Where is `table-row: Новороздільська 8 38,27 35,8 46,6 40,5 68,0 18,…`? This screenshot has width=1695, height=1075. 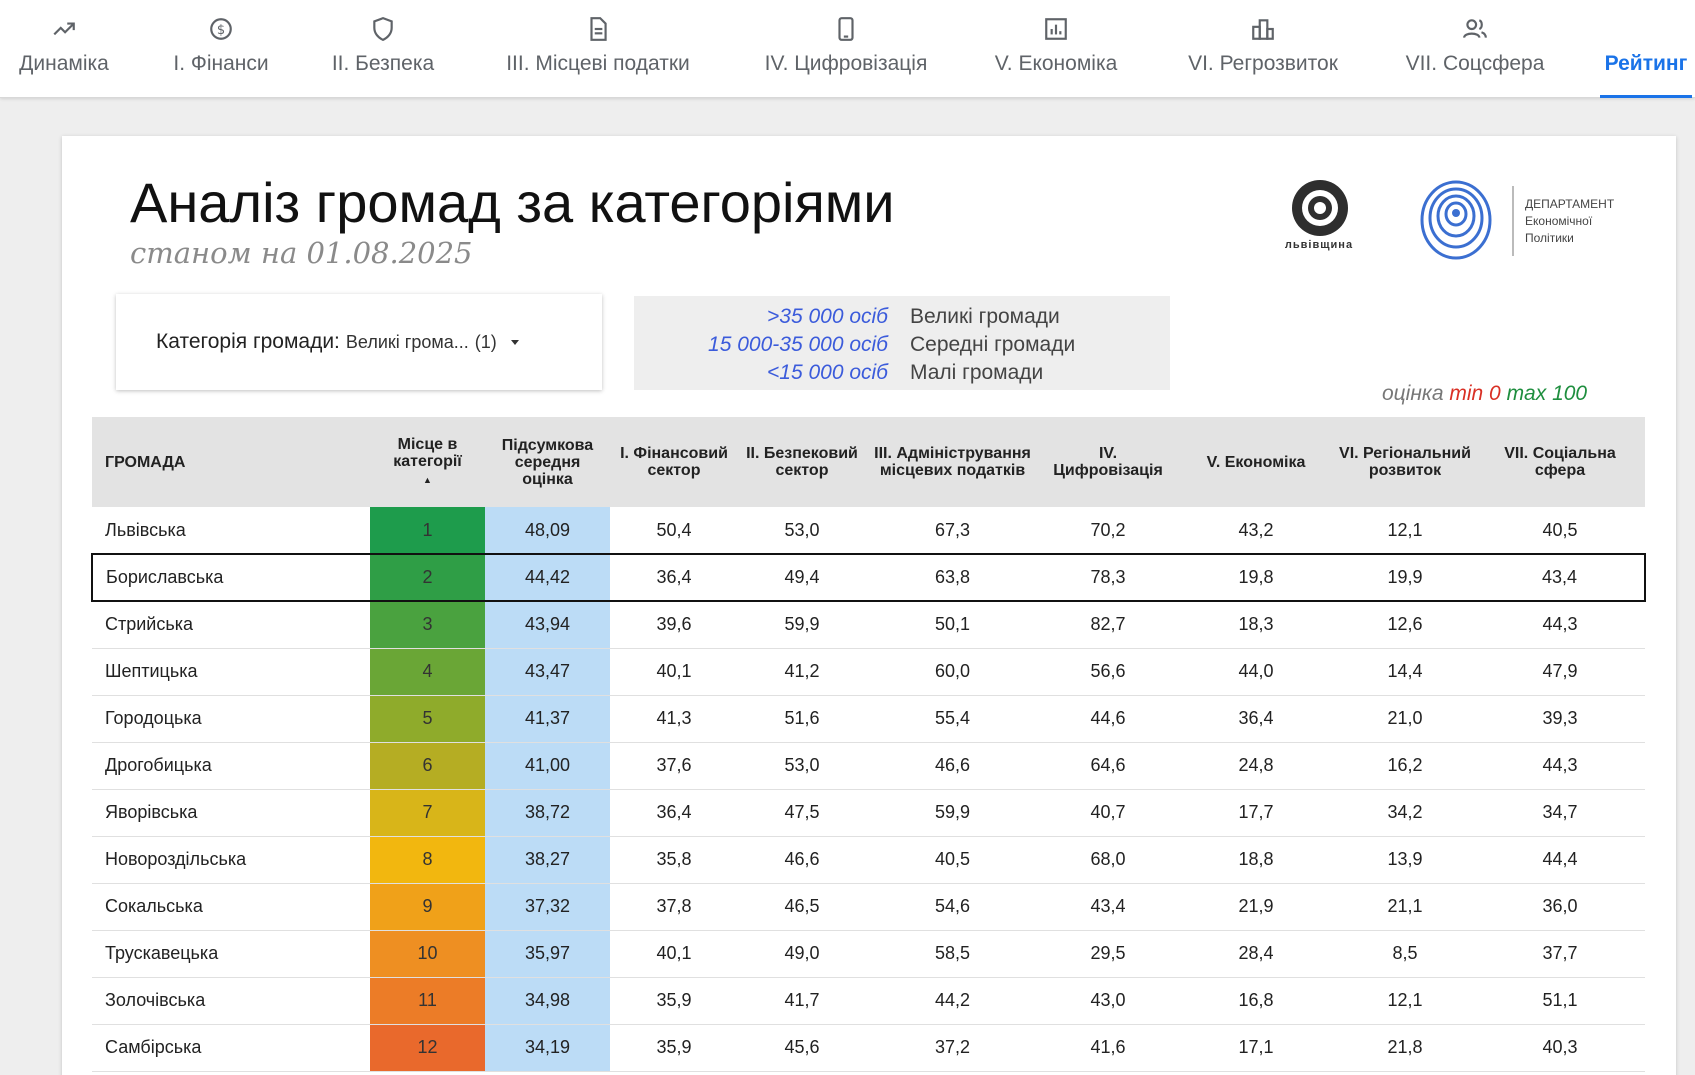
table-row: Новороздільська 8 38,27 35,8 46,6 40,5 68,0 18,… is located at coordinates (868, 860).